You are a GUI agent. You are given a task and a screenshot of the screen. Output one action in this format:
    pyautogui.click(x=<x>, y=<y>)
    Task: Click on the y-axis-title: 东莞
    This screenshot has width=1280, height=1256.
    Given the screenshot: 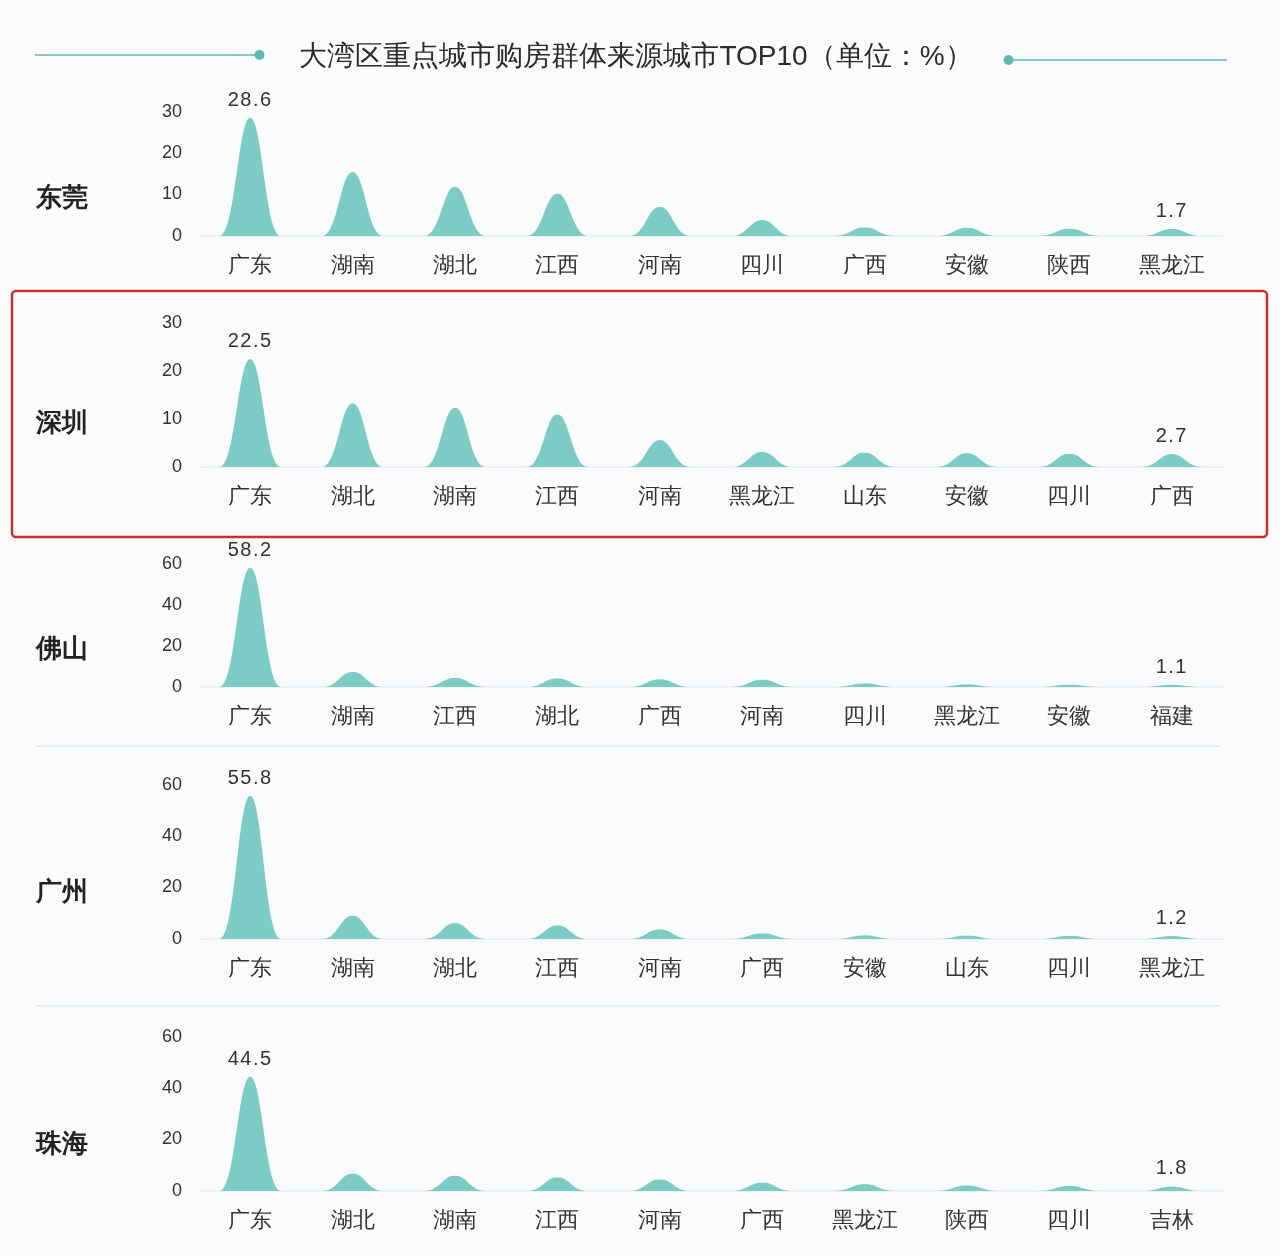 What is the action you would take?
    pyautogui.click(x=61, y=196)
    